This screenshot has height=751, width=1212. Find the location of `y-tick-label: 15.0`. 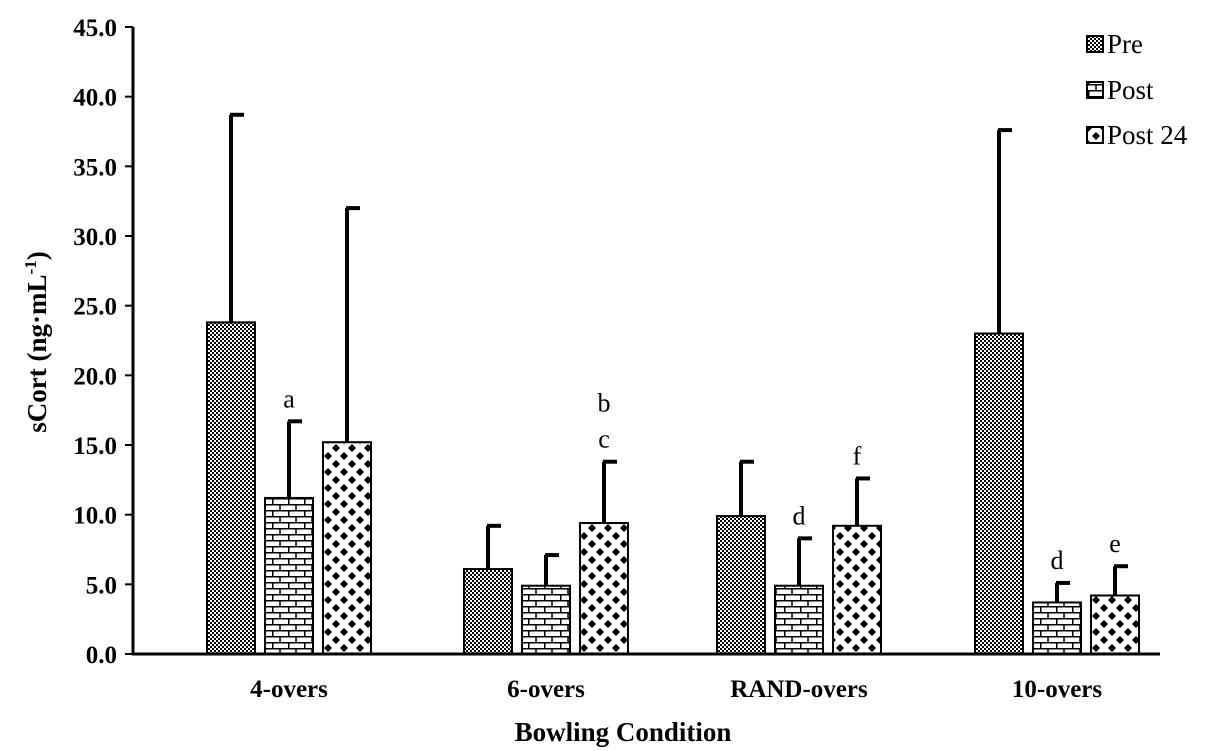

y-tick-label: 15.0 is located at coordinates (95, 446).